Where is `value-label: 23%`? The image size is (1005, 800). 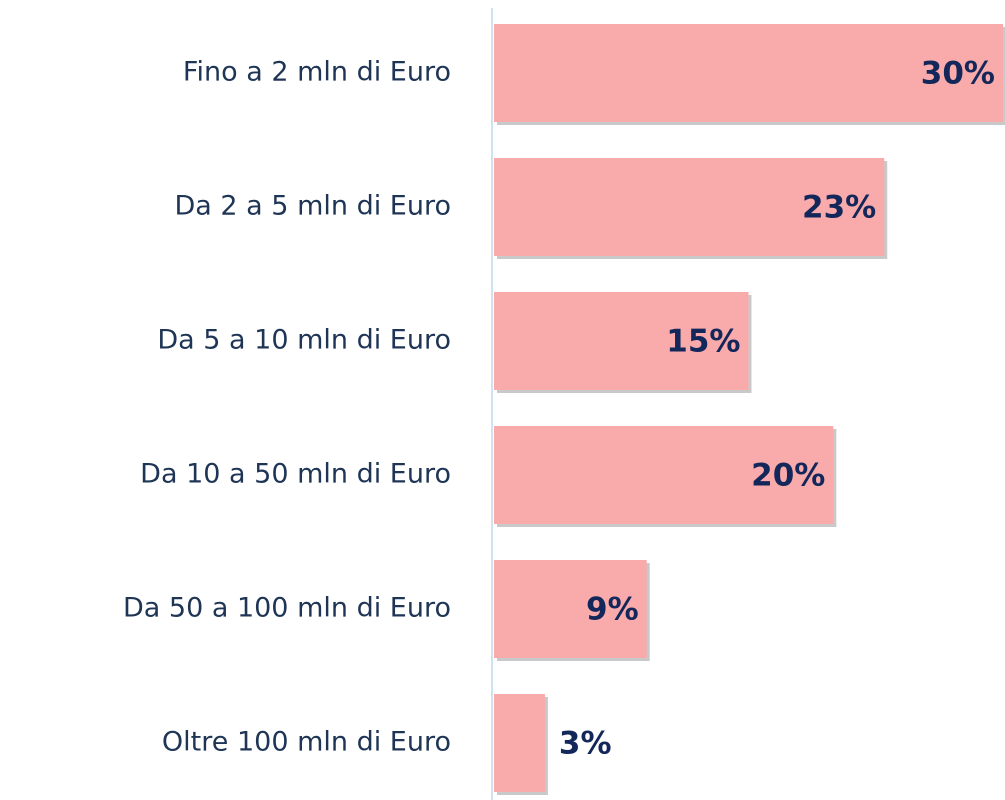
value-label: 23% is located at coordinates (839, 208).